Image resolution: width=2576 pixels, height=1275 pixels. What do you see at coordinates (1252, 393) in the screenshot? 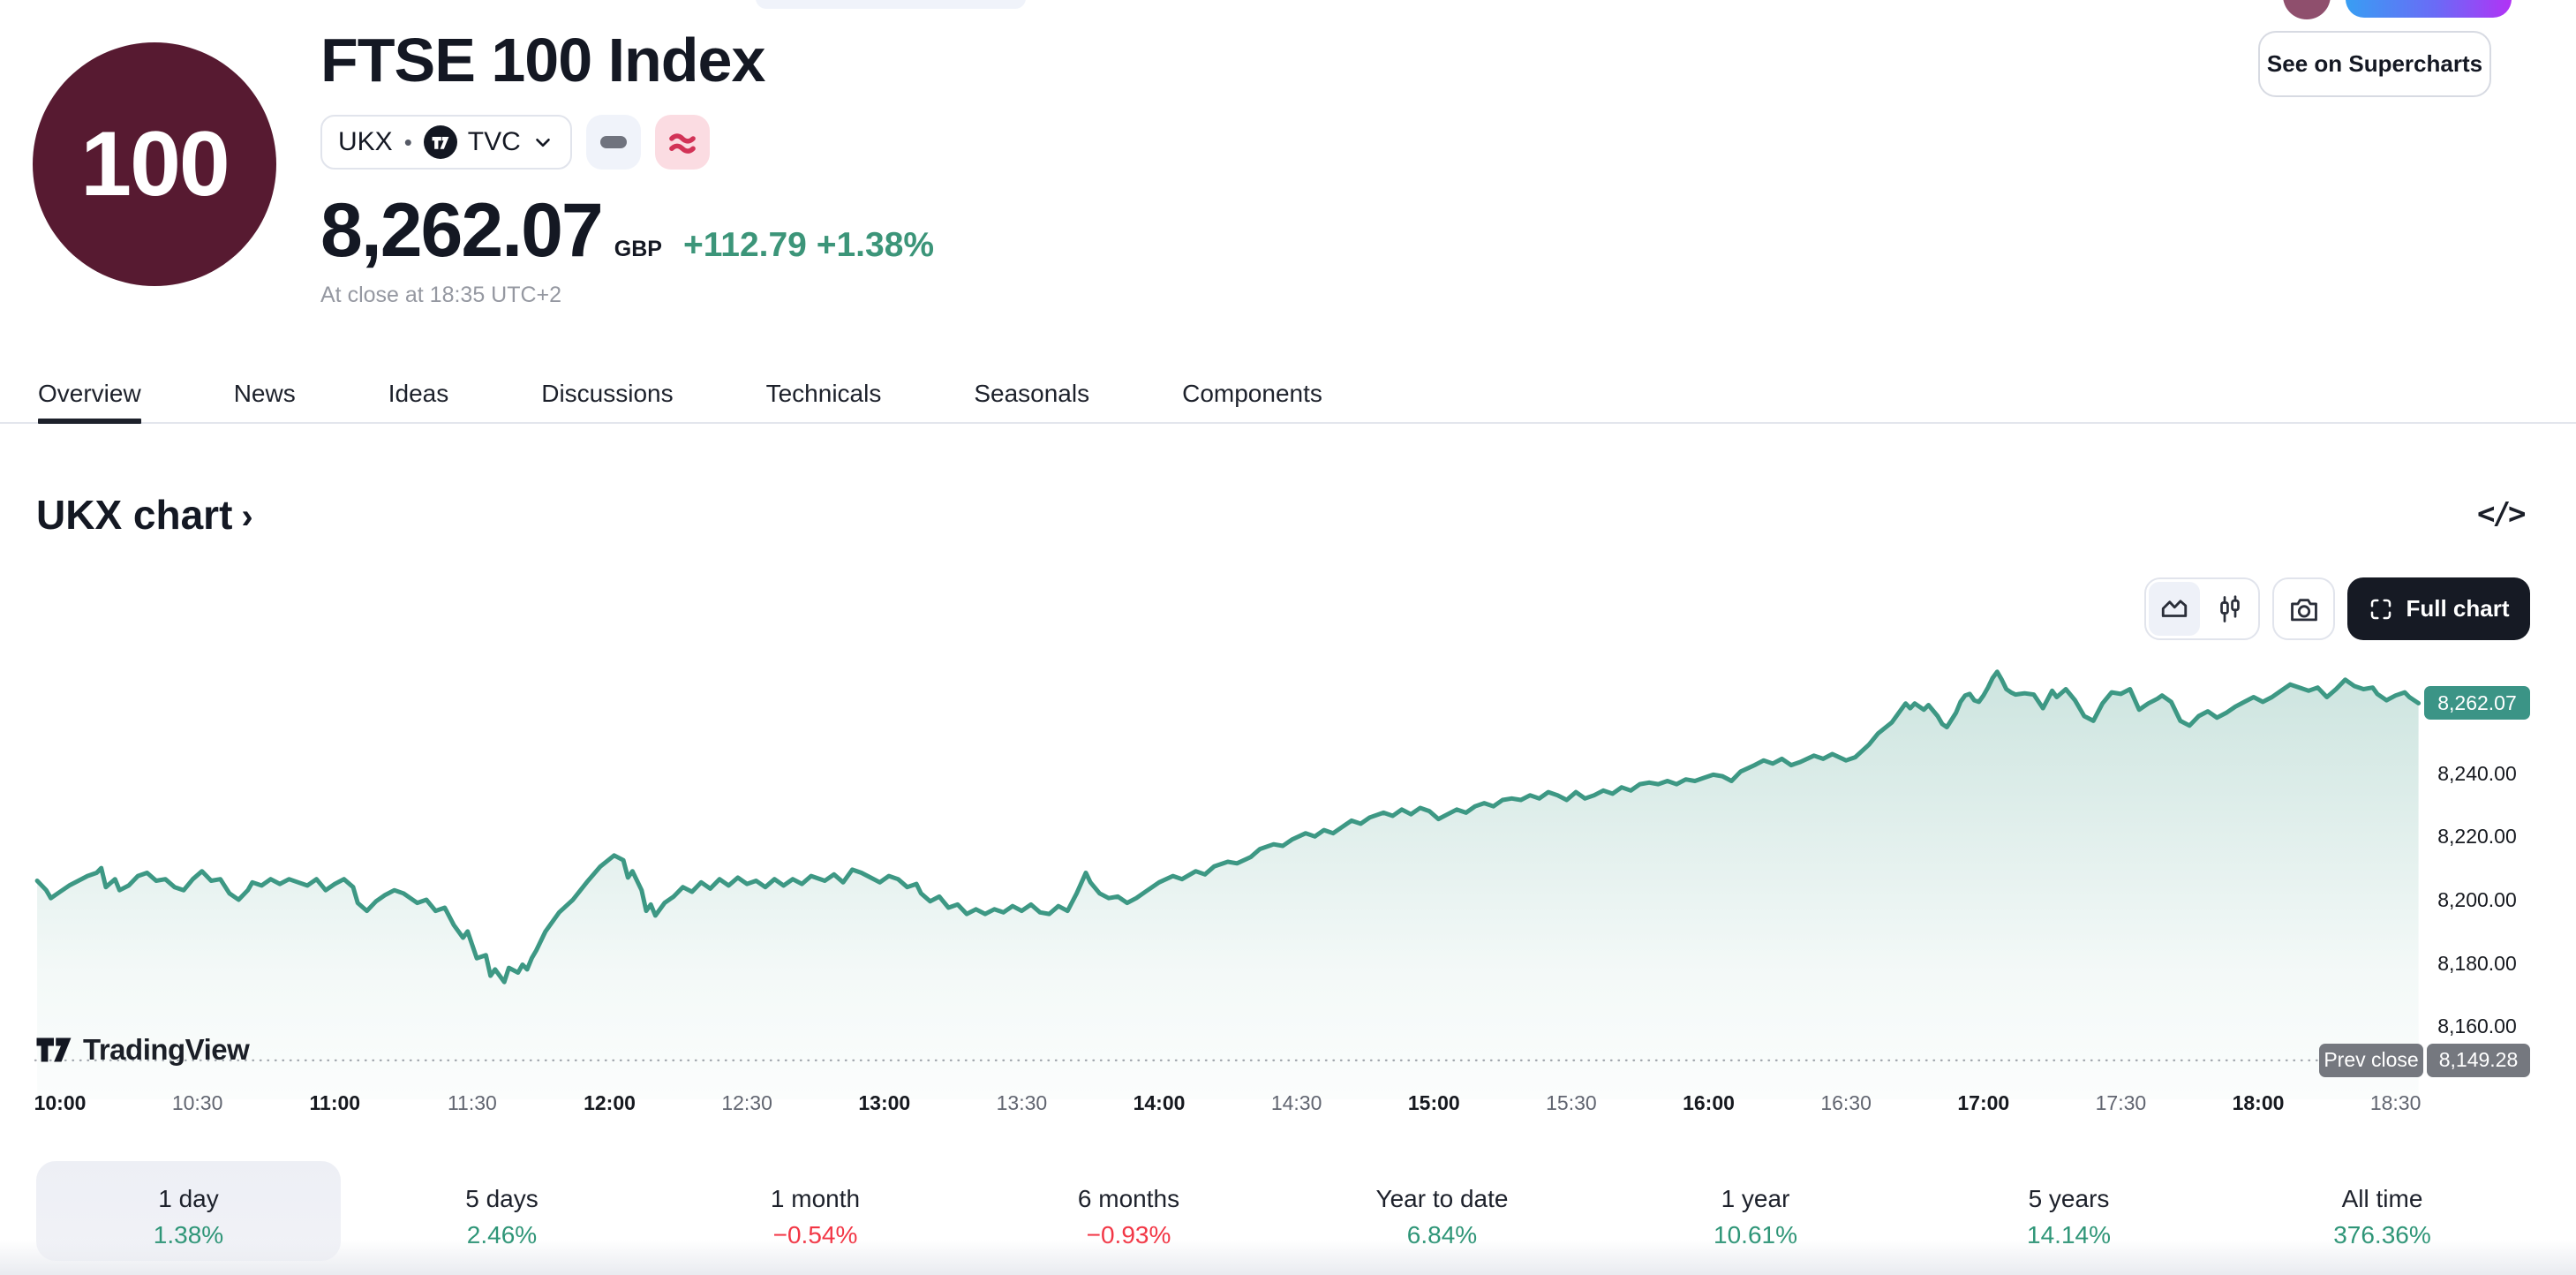
I see `tab-components: Components` at bounding box center [1252, 393].